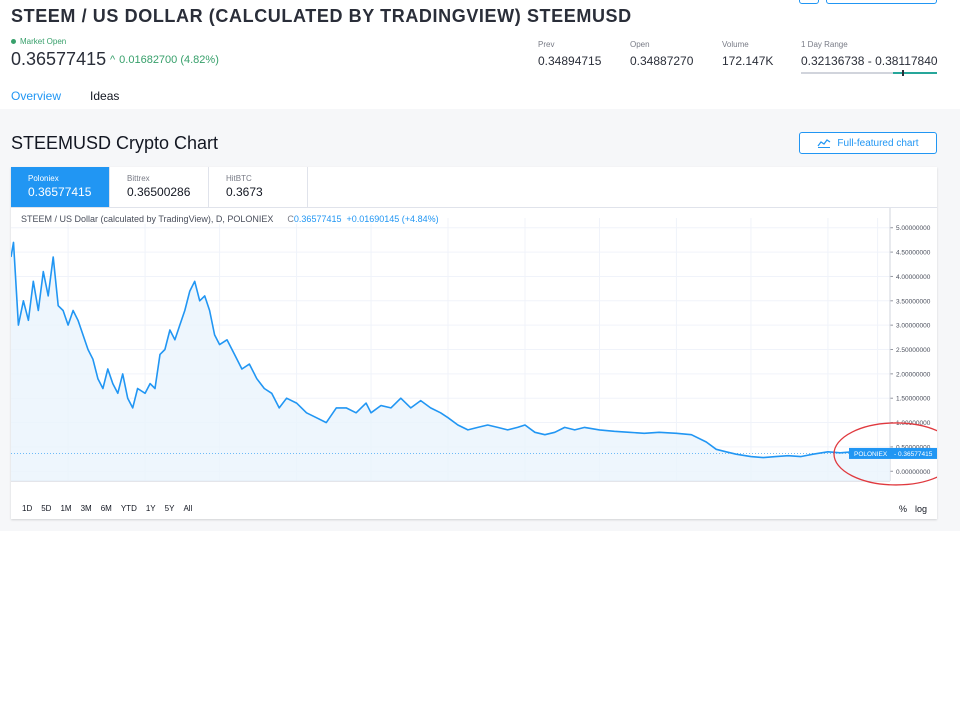 The height and width of the screenshot is (720, 960). Describe the element at coordinates (317, 219) in the screenshot. I see `legend-close-value: 0.36577415` at that location.